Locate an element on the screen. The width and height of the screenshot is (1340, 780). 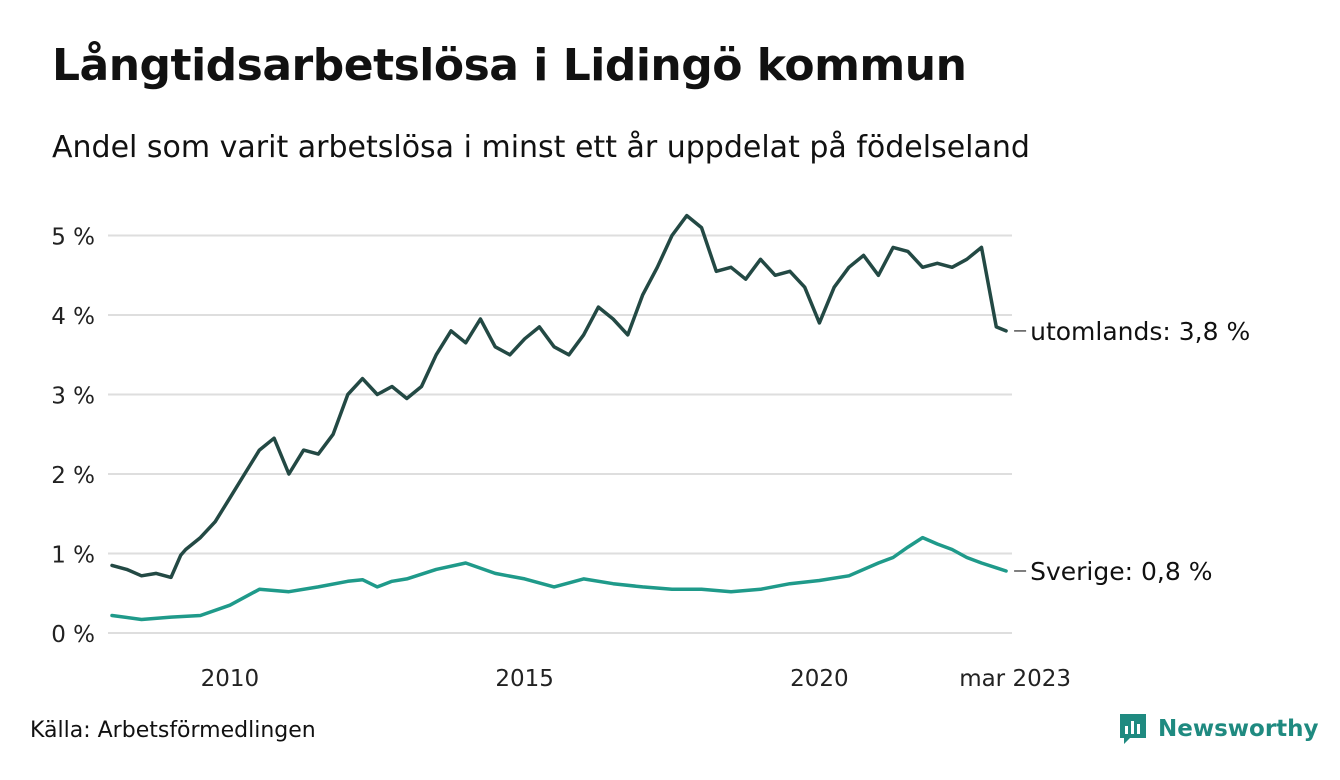
brand-name: Newsworthy is located at coordinates (1238, 729).